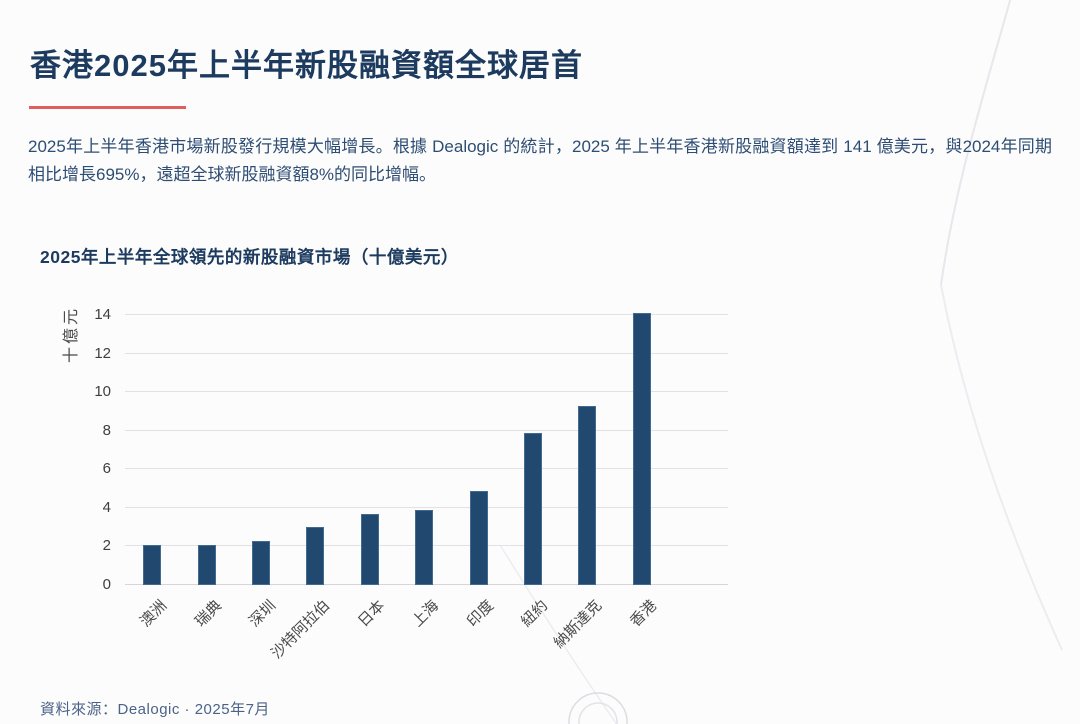  Describe the element at coordinates (208, 614) in the screenshot. I see `x-tick-label-text: 瑞典` at that location.